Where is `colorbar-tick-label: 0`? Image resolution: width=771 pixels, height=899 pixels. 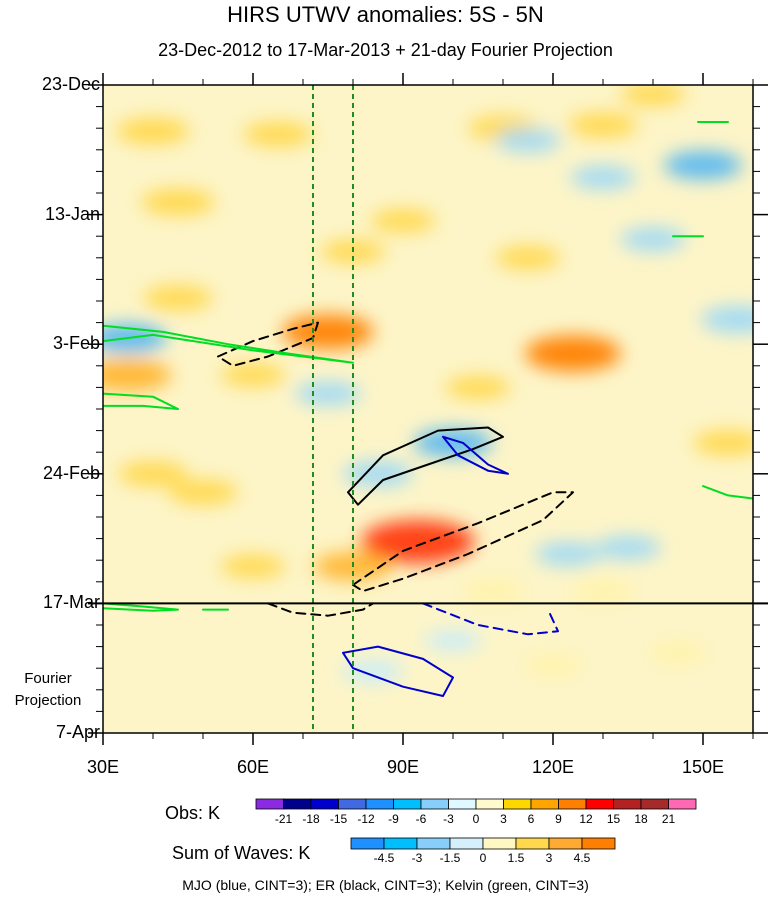 colorbar-tick-label: 0 is located at coordinates (483, 858).